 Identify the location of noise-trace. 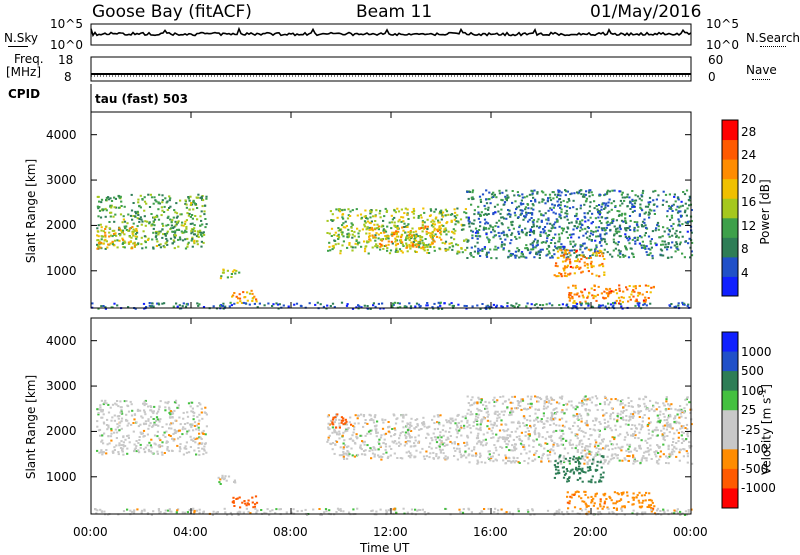
(391, 32).